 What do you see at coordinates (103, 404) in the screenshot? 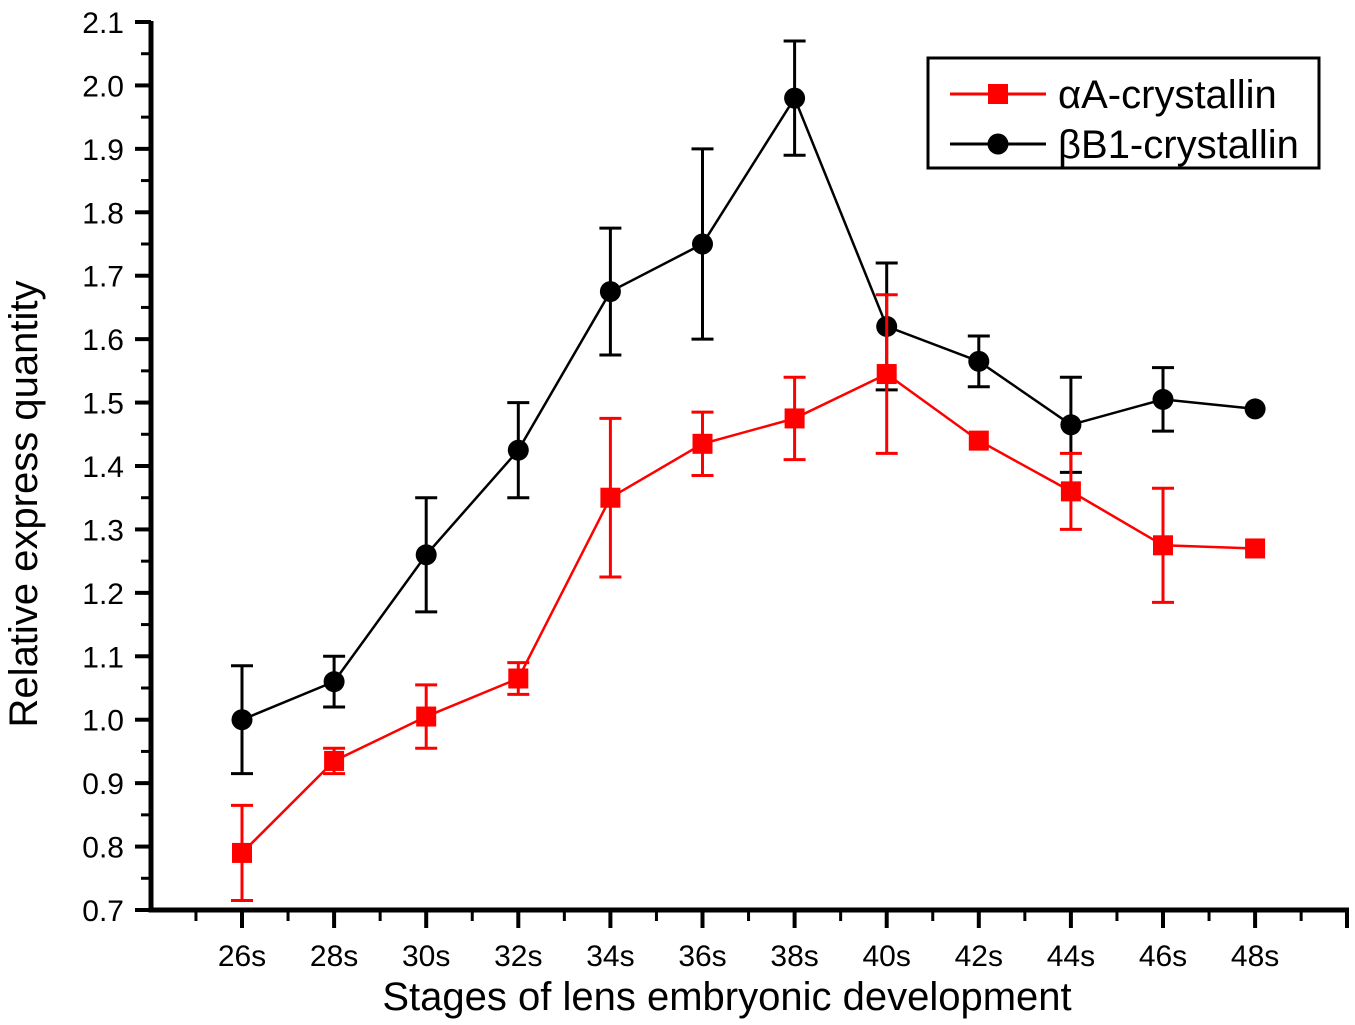
I see `y-tick-label: 1.5` at bounding box center [103, 404].